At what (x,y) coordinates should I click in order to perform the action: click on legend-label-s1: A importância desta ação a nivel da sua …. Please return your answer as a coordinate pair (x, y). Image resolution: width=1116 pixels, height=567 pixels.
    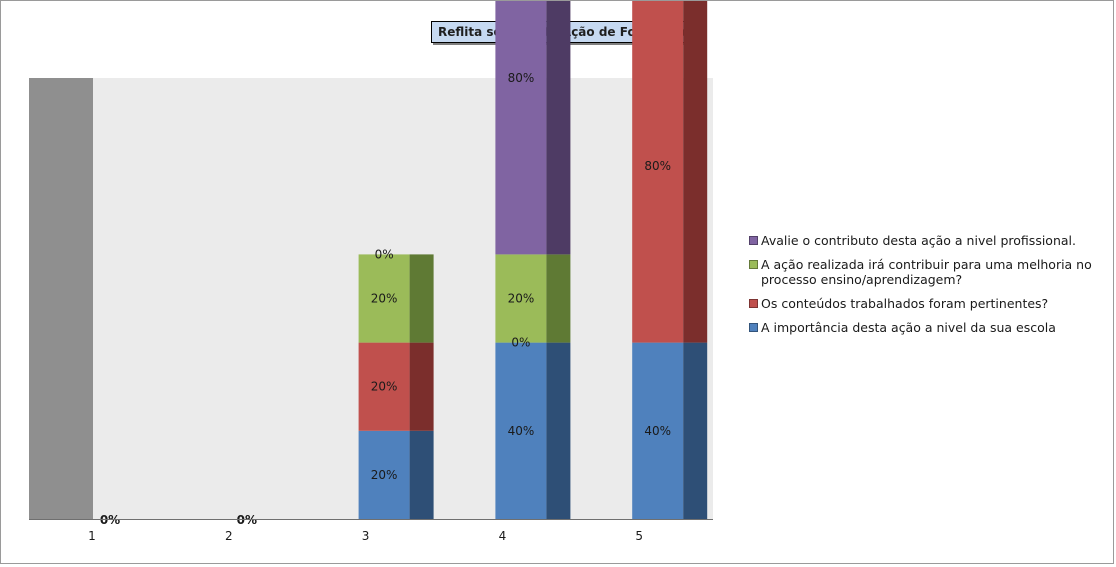
    Looking at the image, I should click on (908, 327).